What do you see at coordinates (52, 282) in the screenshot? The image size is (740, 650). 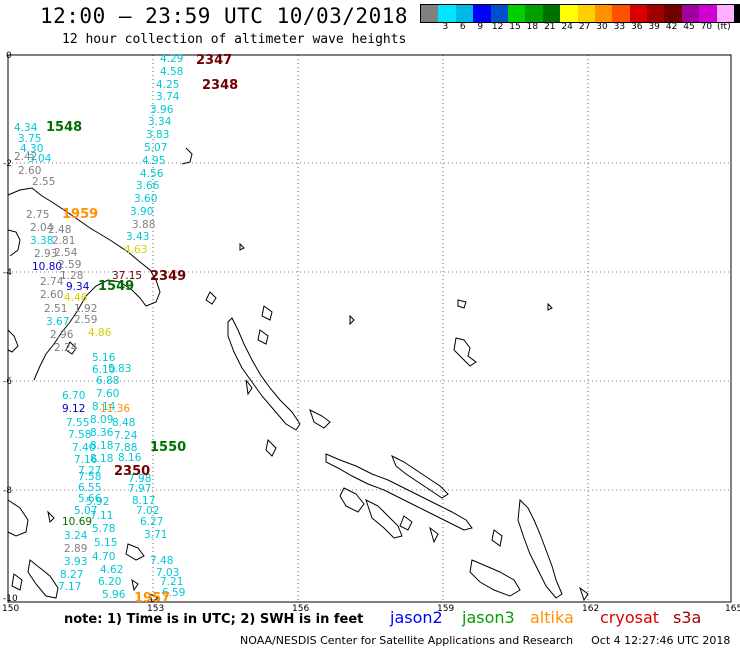 I see `wave-height-label: 2.74` at bounding box center [52, 282].